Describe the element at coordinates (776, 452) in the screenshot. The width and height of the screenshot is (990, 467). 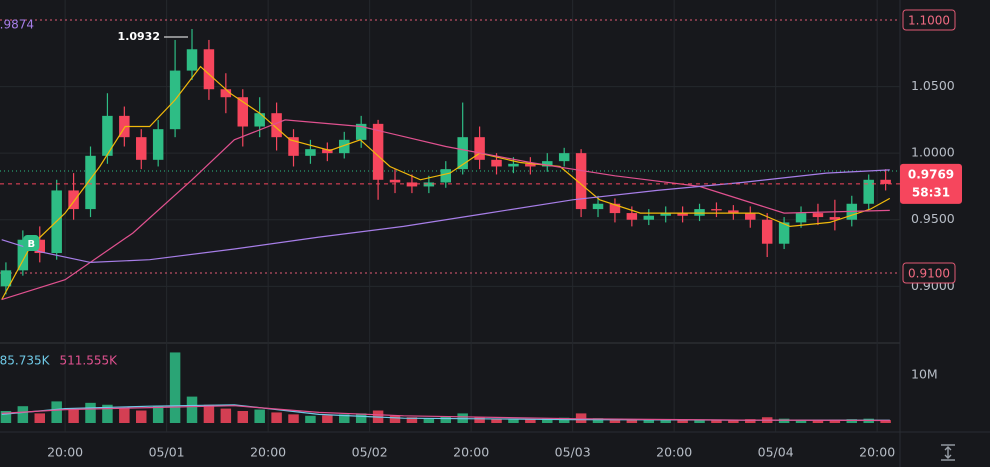
I see `x-tick-label: 05/04` at that location.